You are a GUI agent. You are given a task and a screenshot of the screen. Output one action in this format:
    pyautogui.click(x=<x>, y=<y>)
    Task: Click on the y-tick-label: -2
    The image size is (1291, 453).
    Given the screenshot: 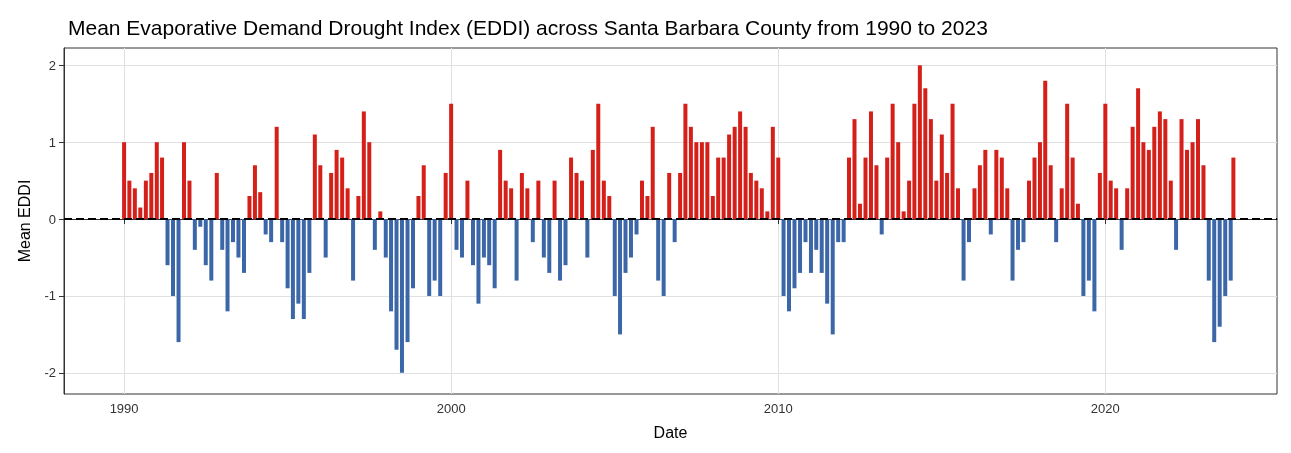 What is the action you would take?
    pyautogui.click(x=50, y=373)
    